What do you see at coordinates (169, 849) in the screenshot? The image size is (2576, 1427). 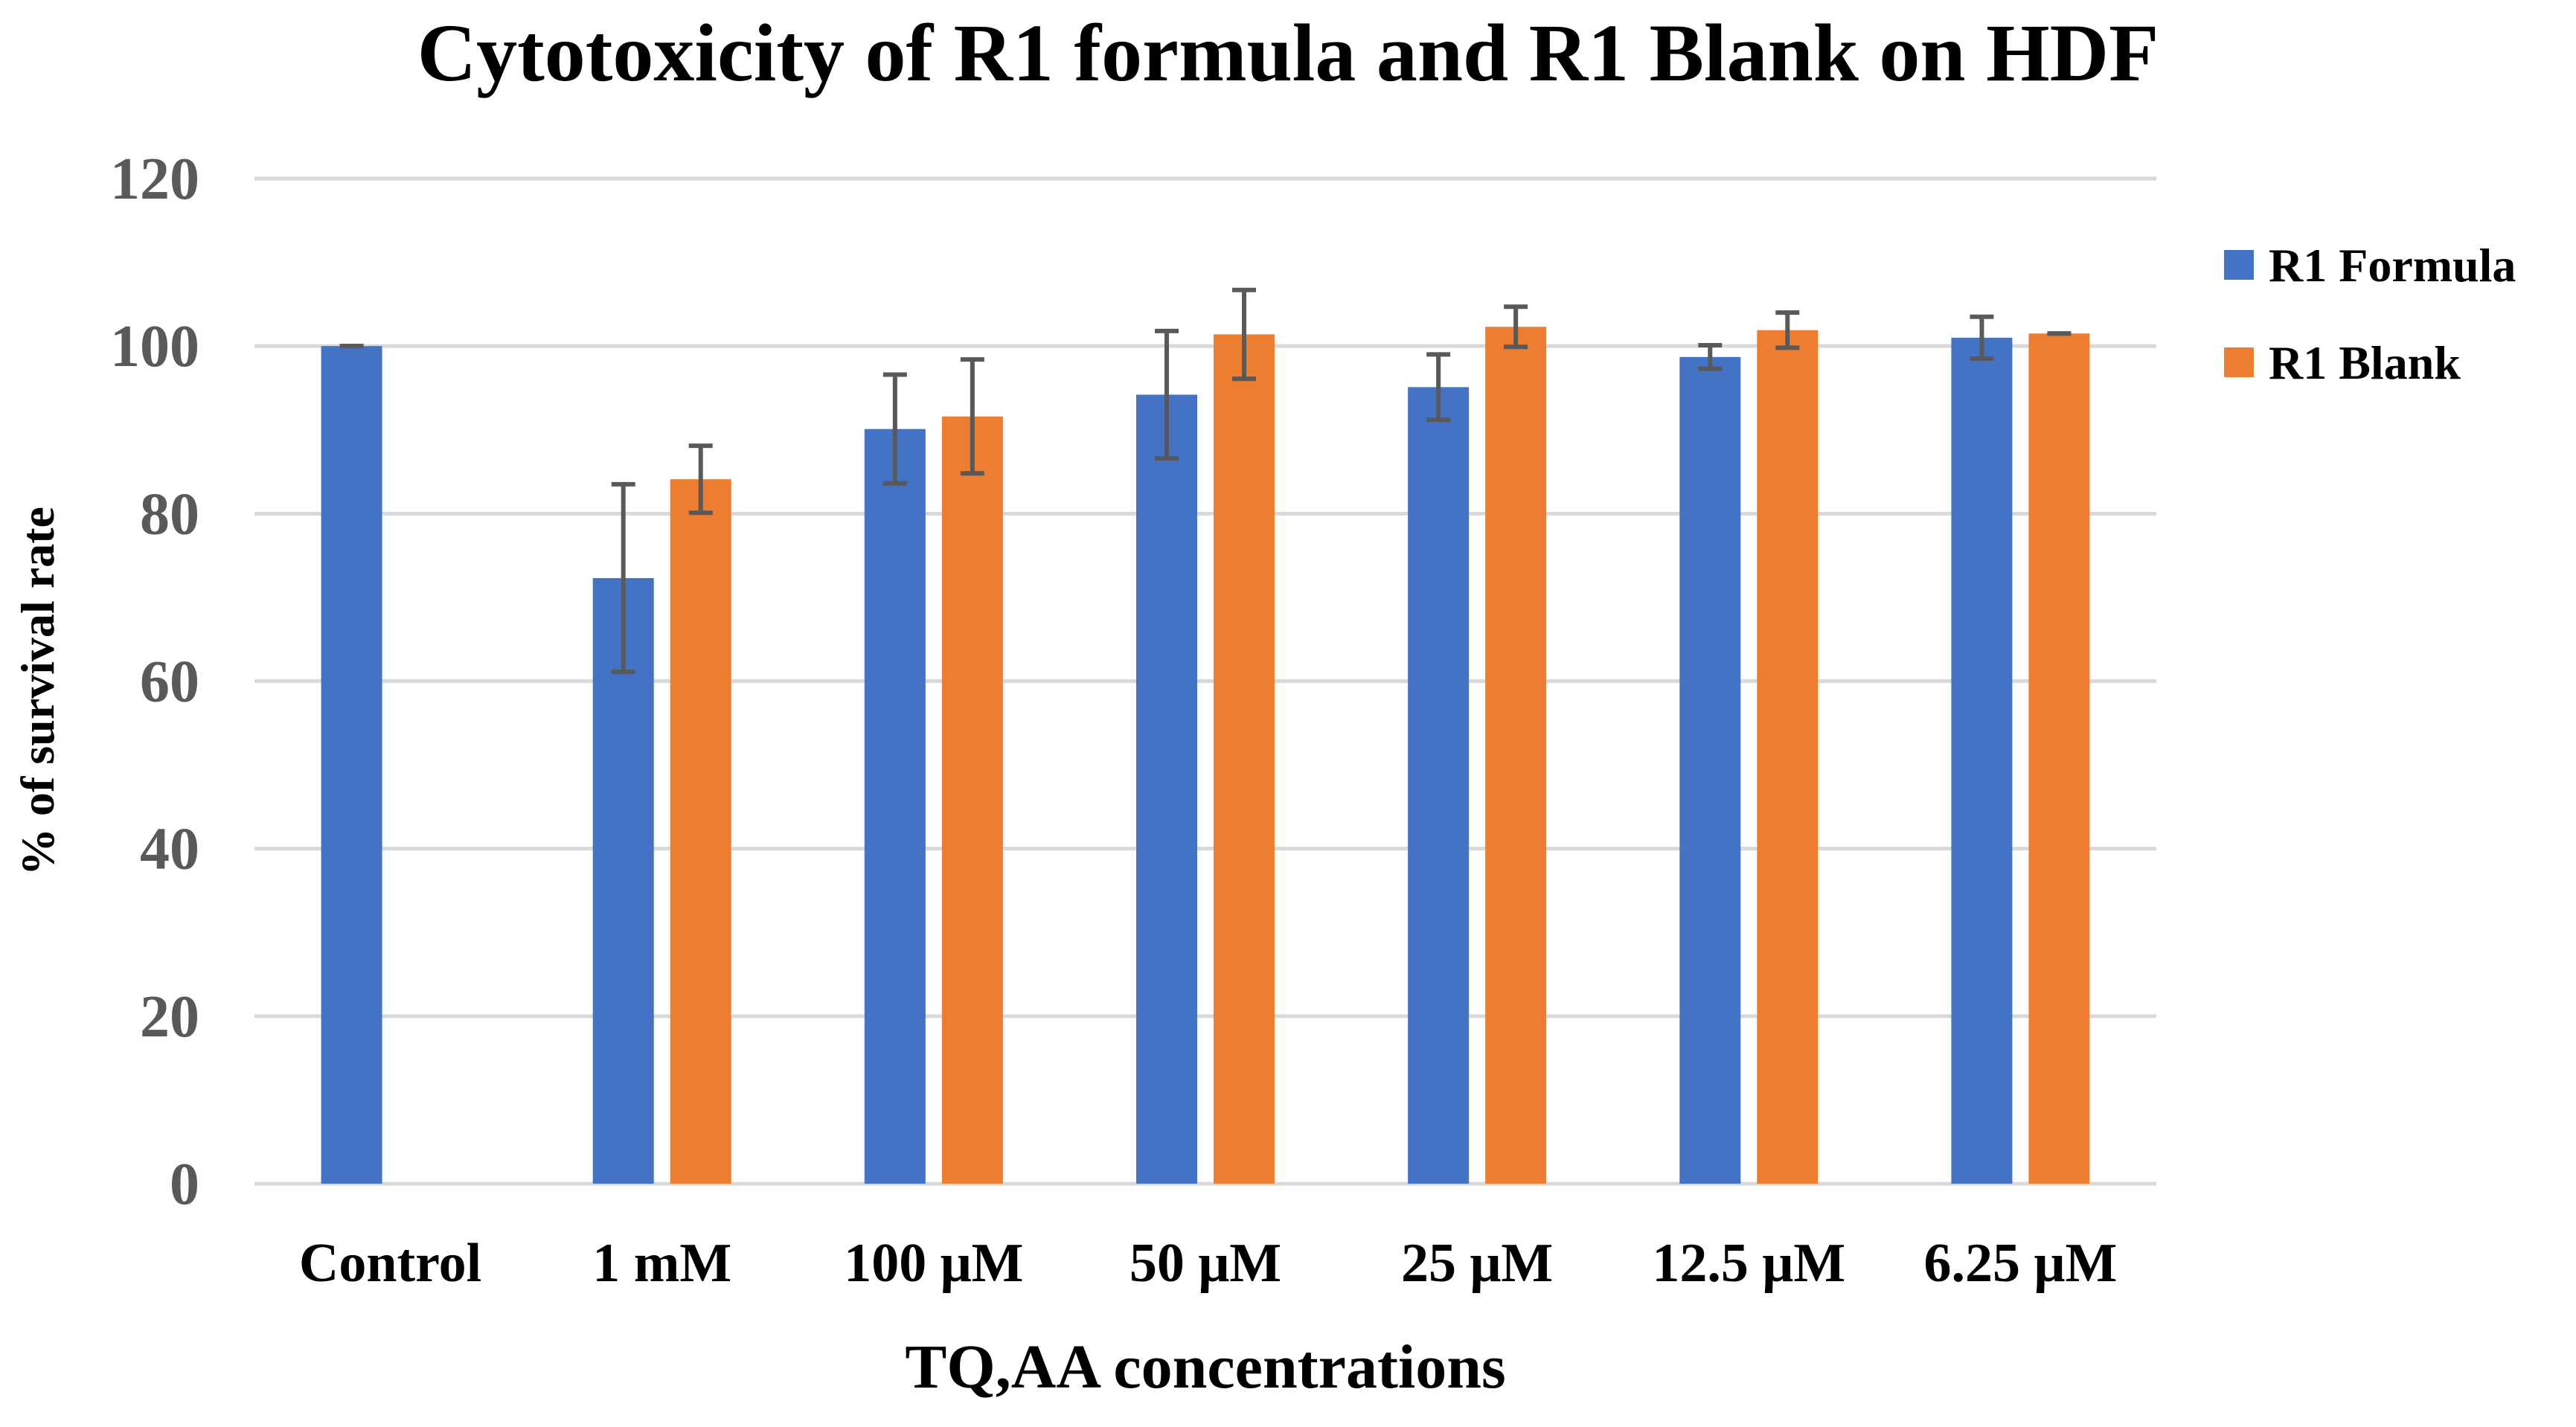 I see `y-tick-label: 40` at bounding box center [169, 849].